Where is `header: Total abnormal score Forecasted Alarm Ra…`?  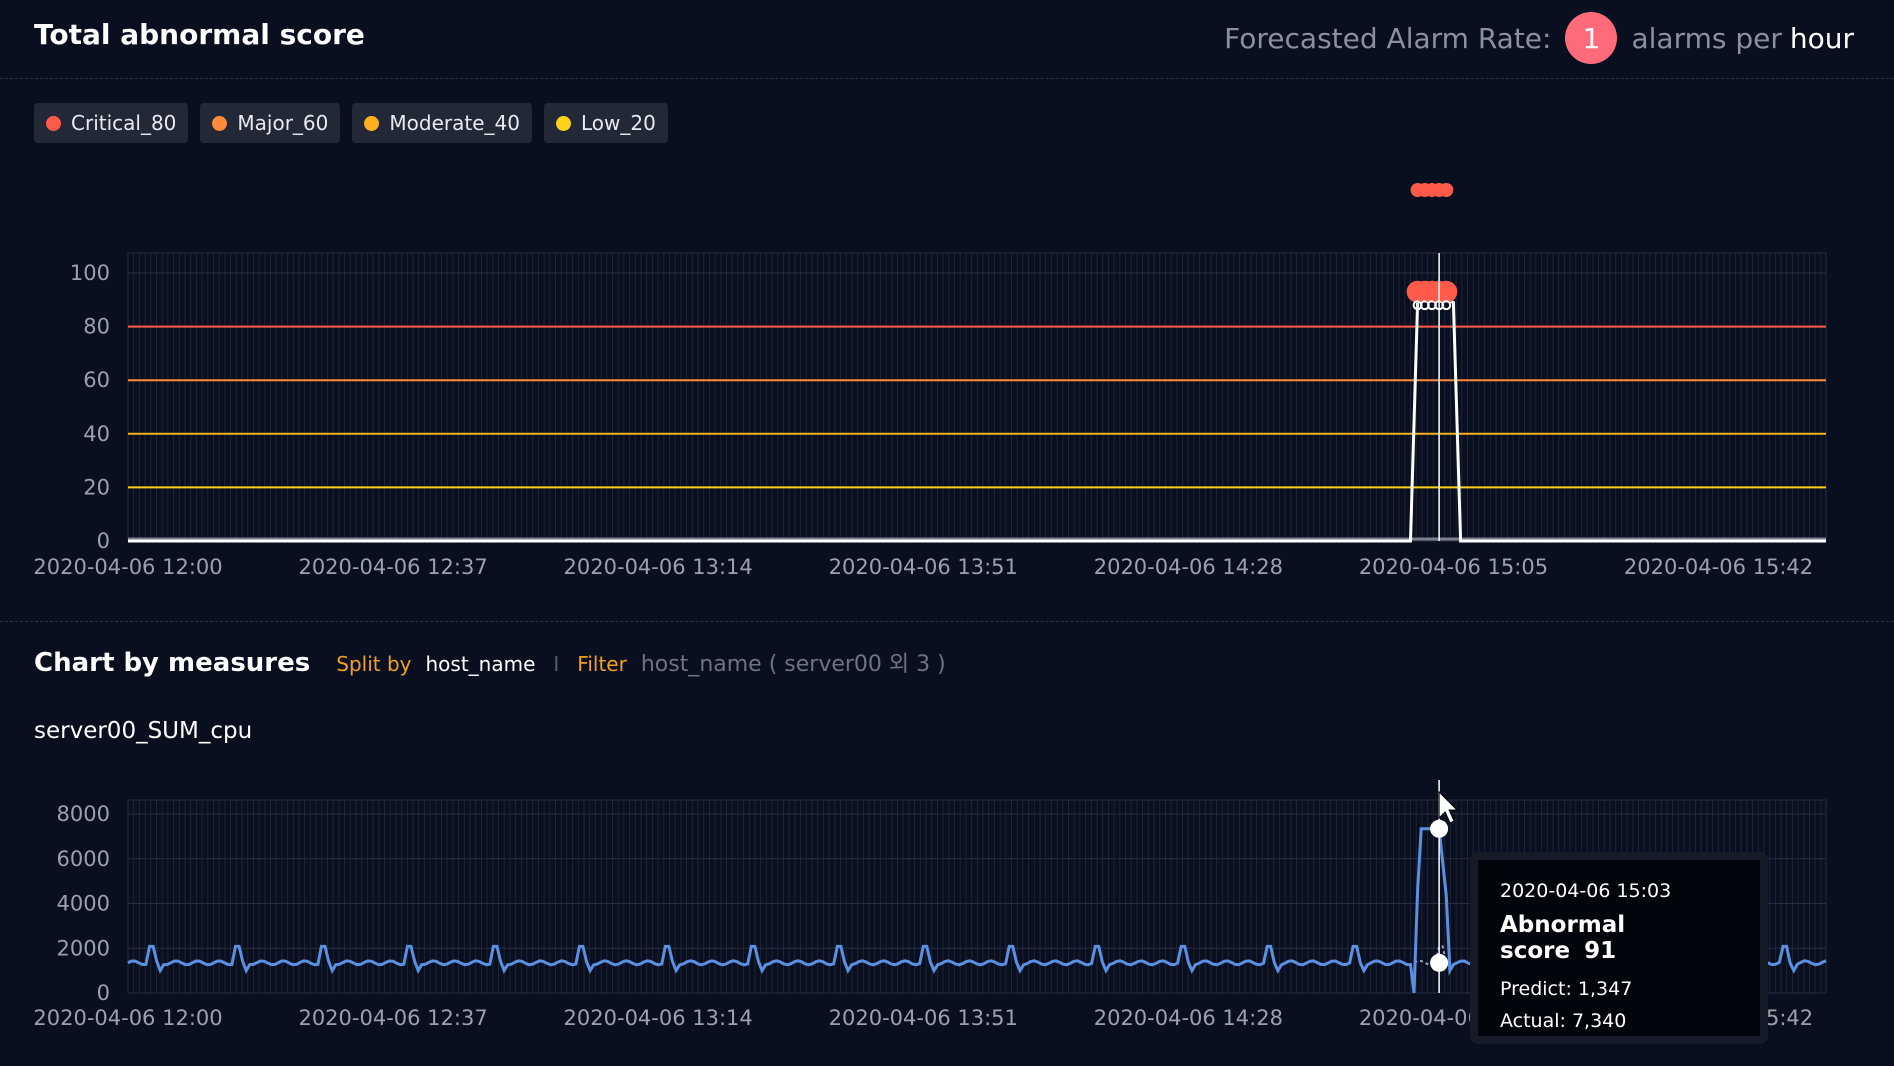 header: Total abnormal score Forecasted Alarm Ra… is located at coordinates (947, 39).